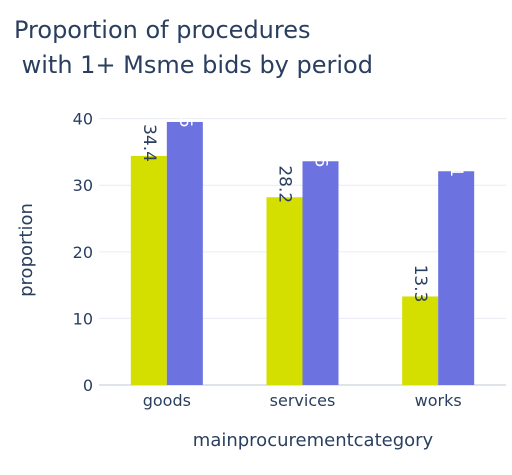 The height and width of the screenshot is (475, 512). Describe the element at coordinates (162, 30) in the screenshot. I see `chart-title-line-1: Proportion of procedures` at that location.